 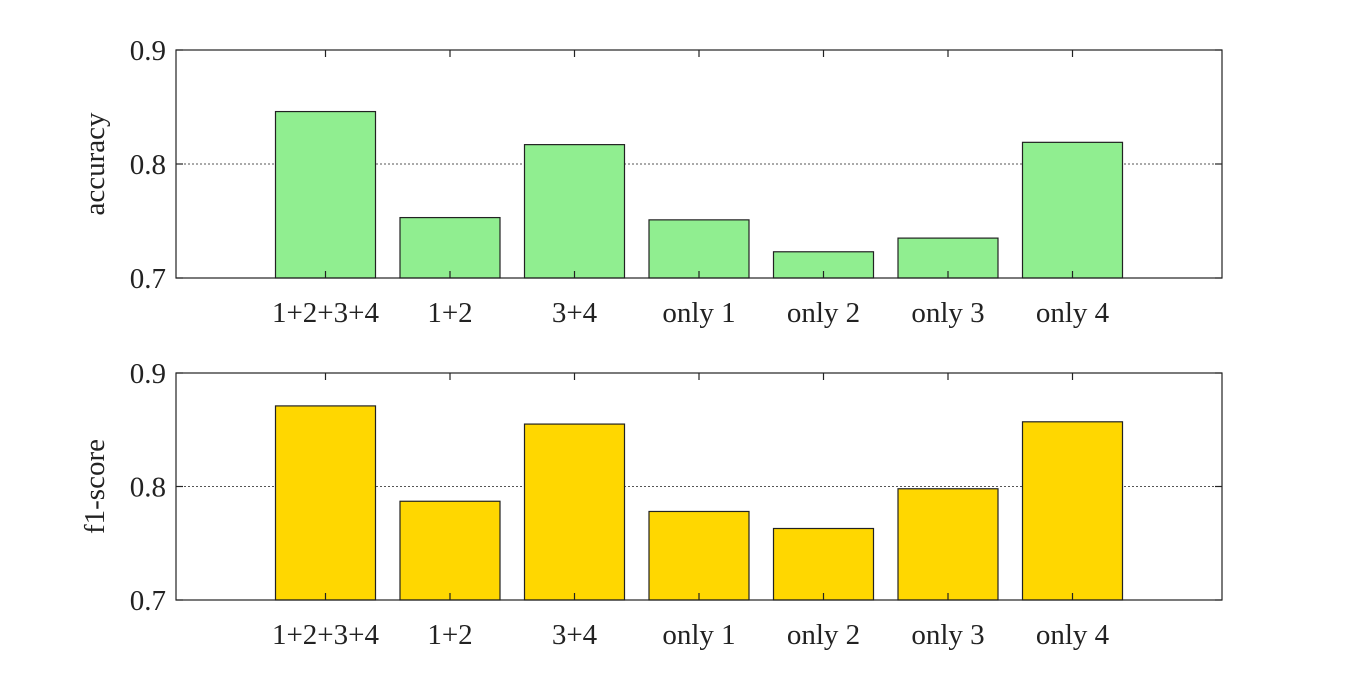 I want to click on y-axis-label: f1-score, so click(x=95, y=486).